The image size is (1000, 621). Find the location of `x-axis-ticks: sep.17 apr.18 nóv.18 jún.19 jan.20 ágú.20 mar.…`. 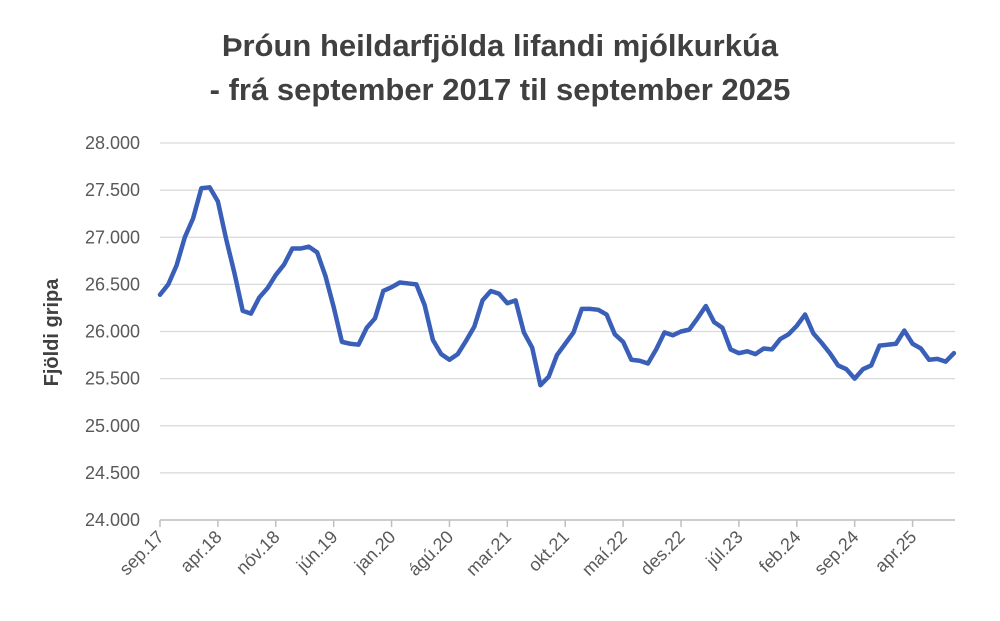

x-axis-ticks: sep.17 apr.18 nóv.18 jún.19 jan.20 ágú.20 mar.… is located at coordinates (517, 550).